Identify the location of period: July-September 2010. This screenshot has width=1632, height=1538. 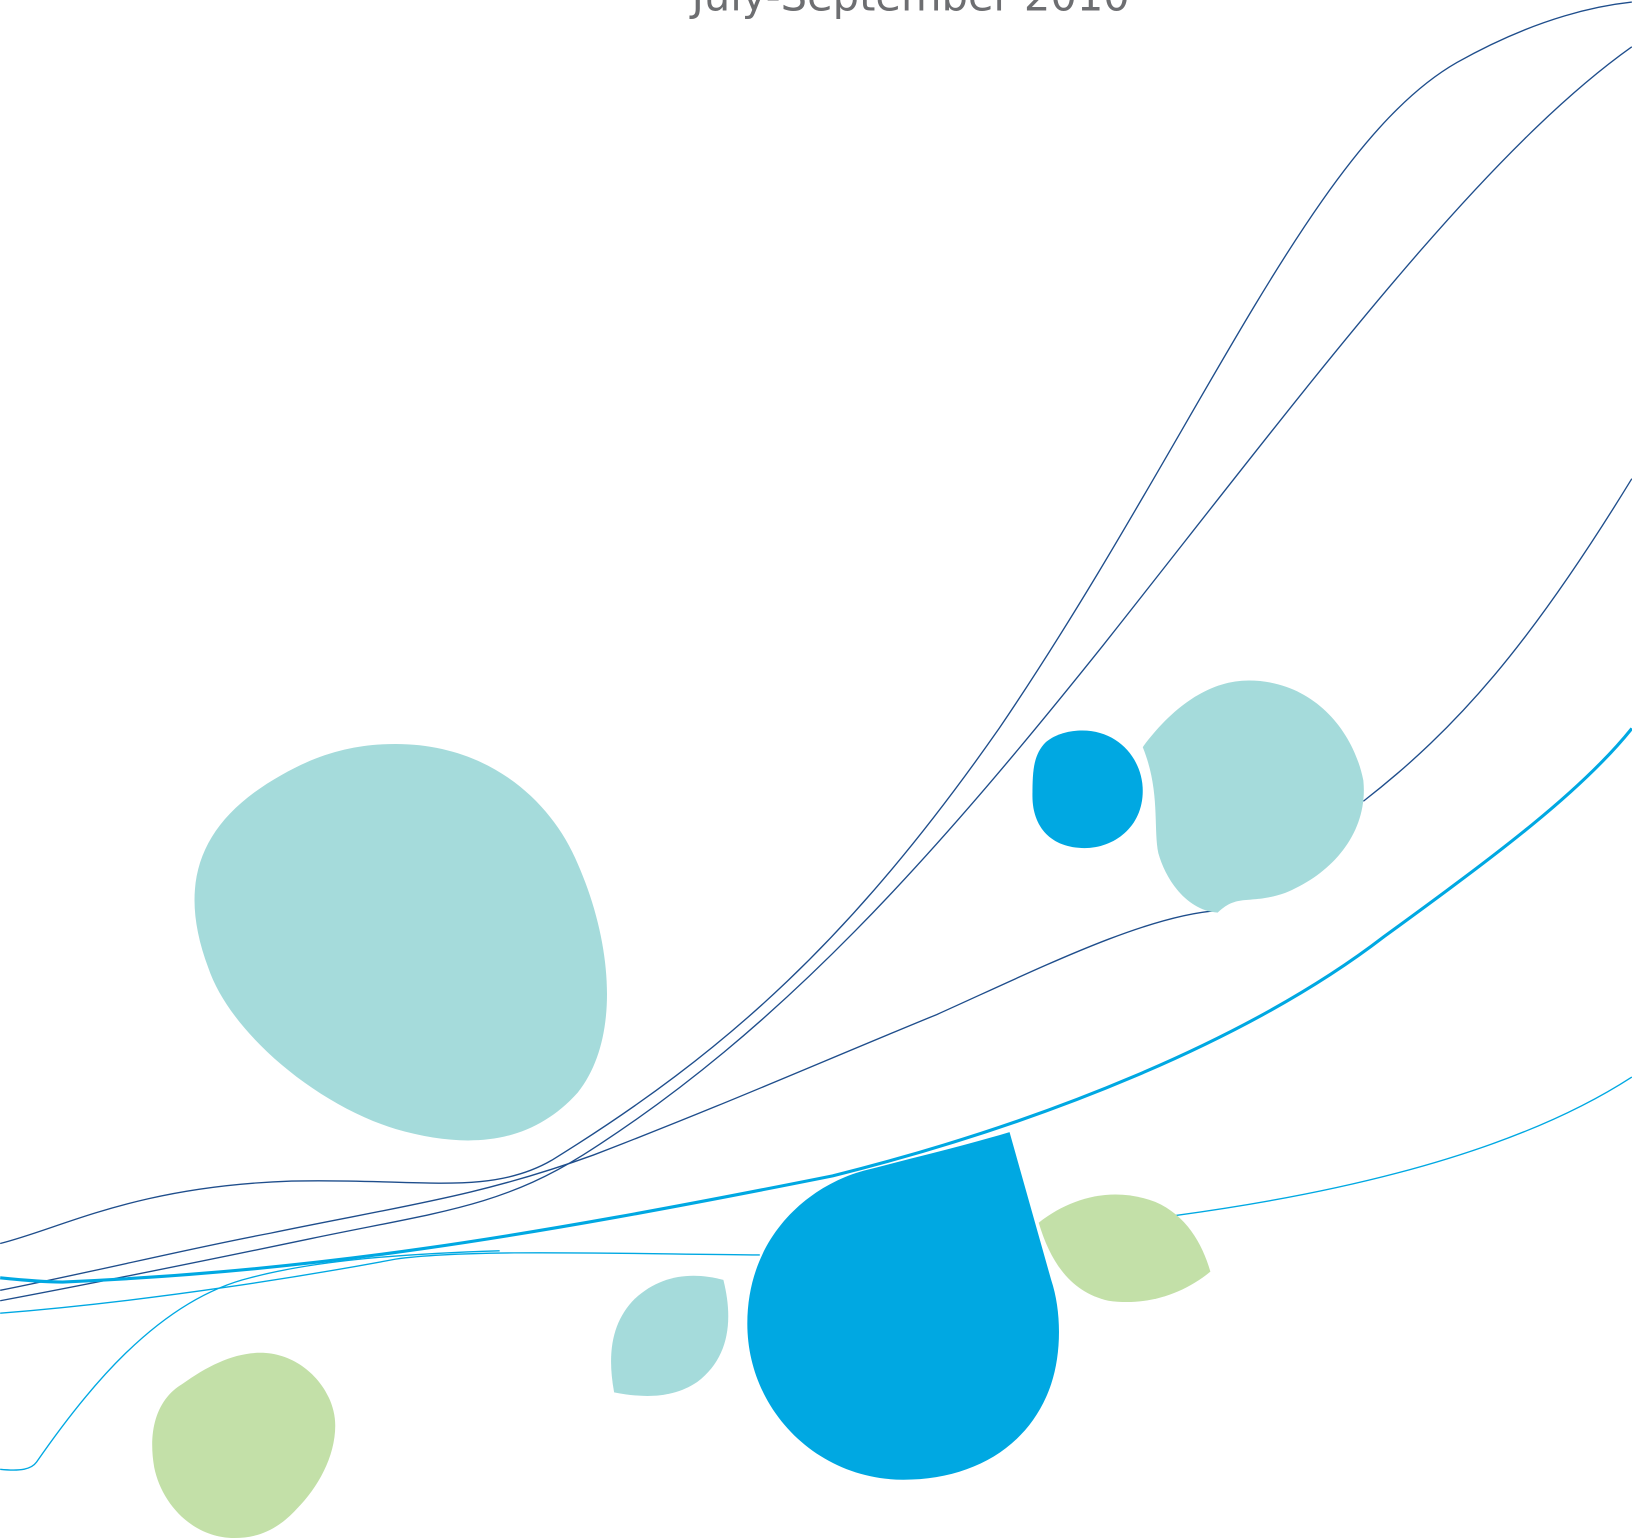
(909, 10).